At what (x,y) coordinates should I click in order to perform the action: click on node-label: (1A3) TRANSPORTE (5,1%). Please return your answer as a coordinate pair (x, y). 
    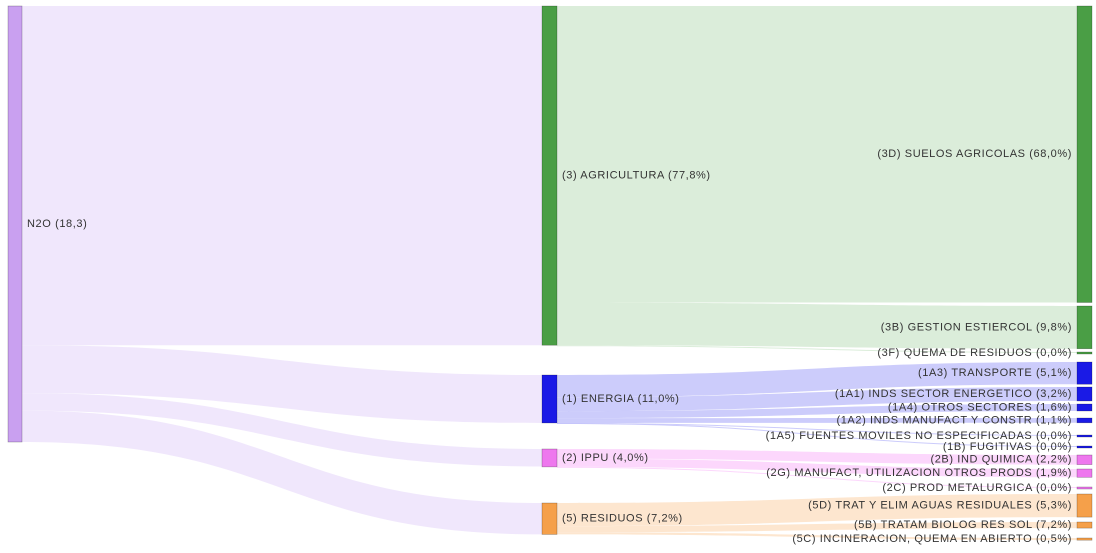
    Looking at the image, I should click on (995, 373).